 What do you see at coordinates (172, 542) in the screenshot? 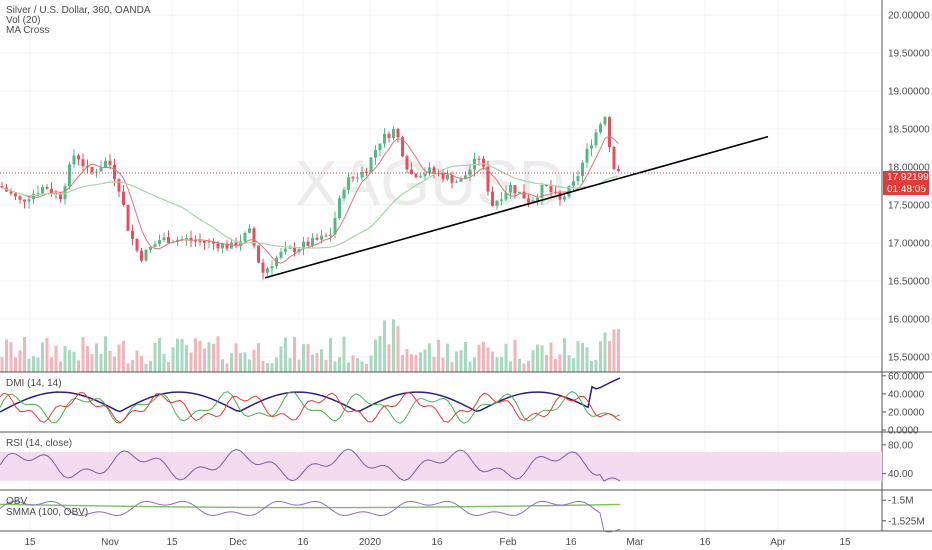
I see `time-tick: 15` at bounding box center [172, 542].